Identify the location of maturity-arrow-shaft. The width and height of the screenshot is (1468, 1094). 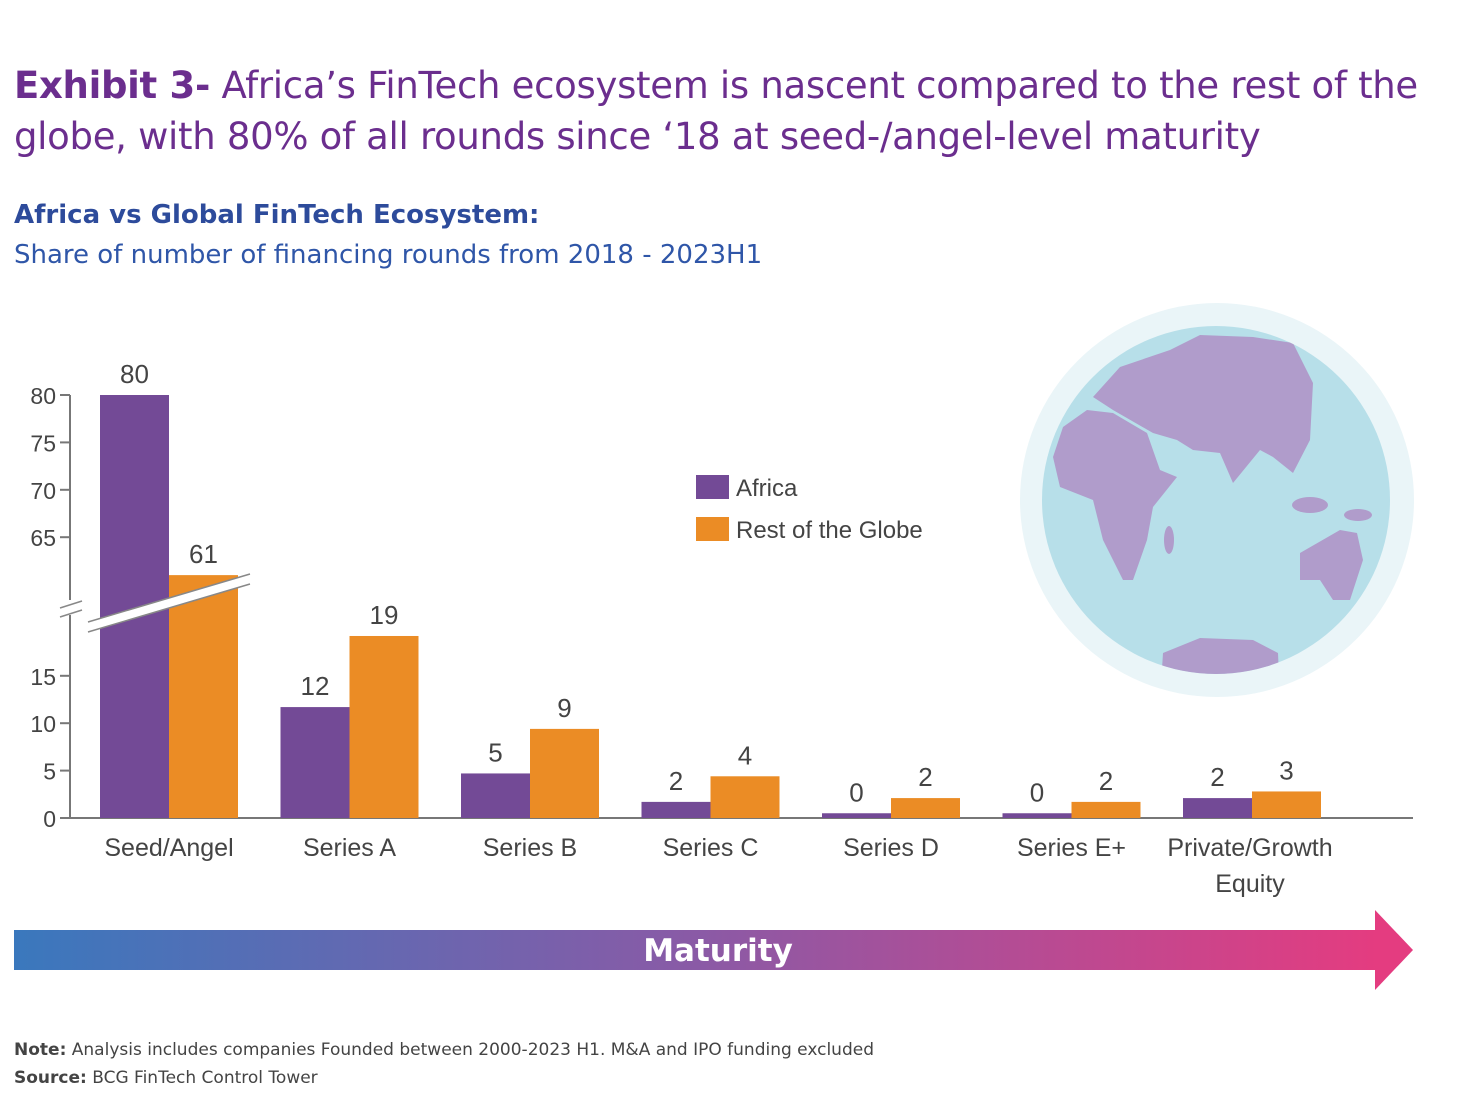
(696, 950).